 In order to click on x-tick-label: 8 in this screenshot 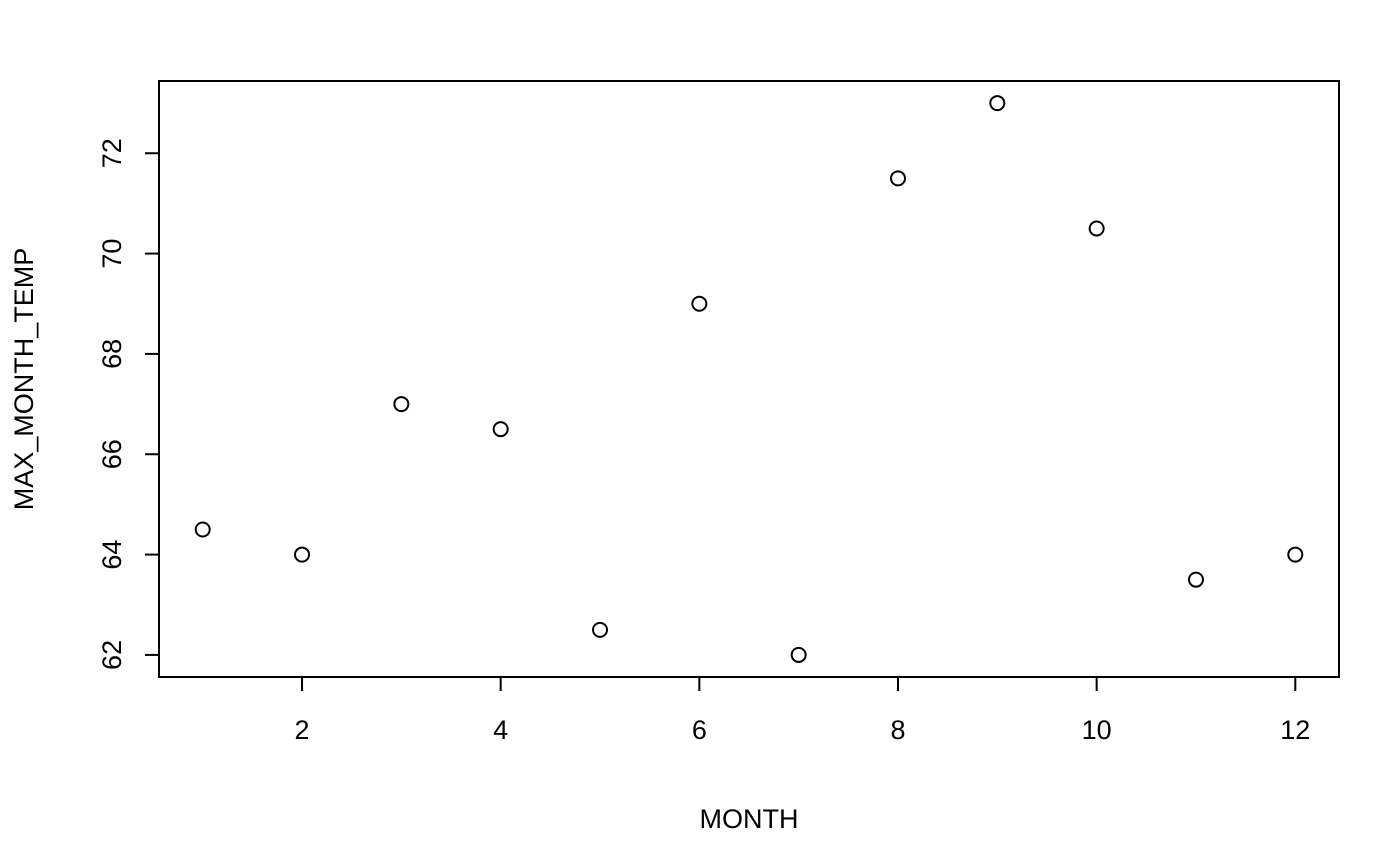, I will do `click(897, 730)`.